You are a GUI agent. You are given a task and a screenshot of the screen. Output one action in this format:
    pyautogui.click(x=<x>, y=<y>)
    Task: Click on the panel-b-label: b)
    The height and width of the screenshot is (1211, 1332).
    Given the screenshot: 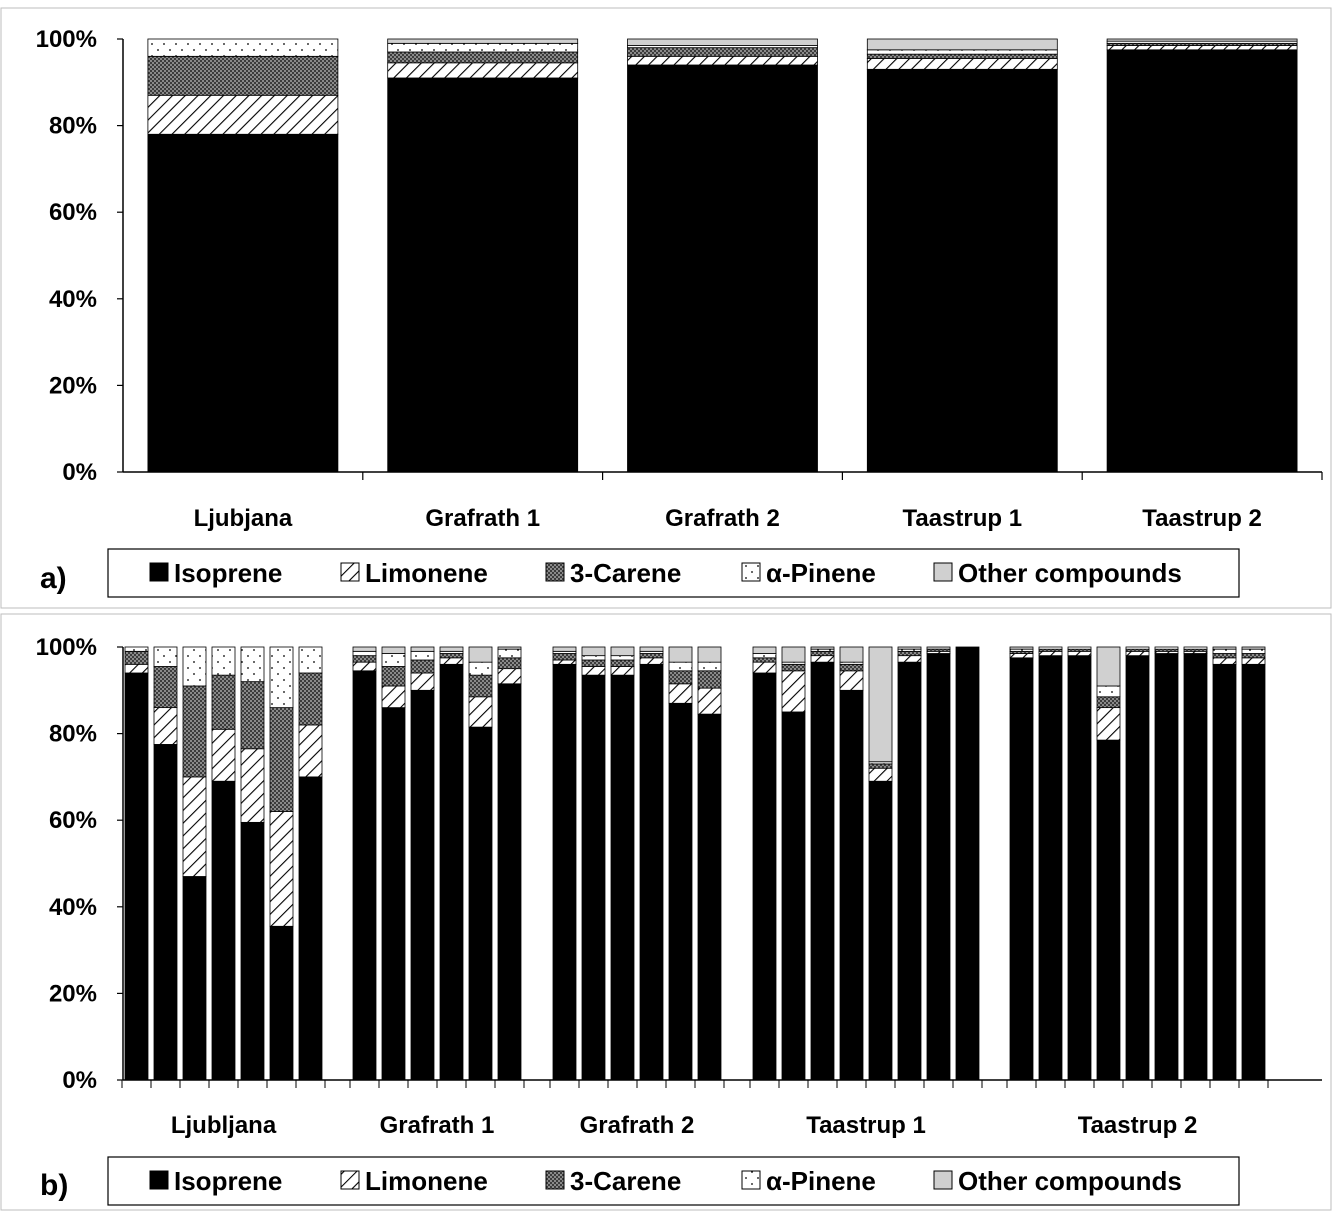 What is the action you would take?
    pyautogui.click(x=54, y=1185)
    